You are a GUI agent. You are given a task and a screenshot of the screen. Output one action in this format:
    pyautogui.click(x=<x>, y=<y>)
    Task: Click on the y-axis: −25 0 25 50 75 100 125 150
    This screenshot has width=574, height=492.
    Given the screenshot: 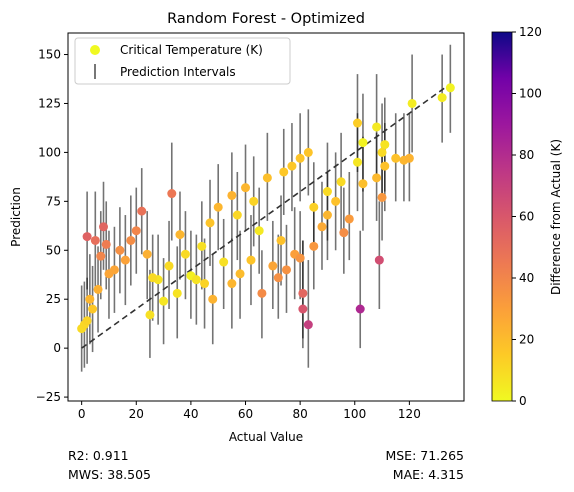 What is the action you would take?
    pyautogui.click(x=52, y=226)
    